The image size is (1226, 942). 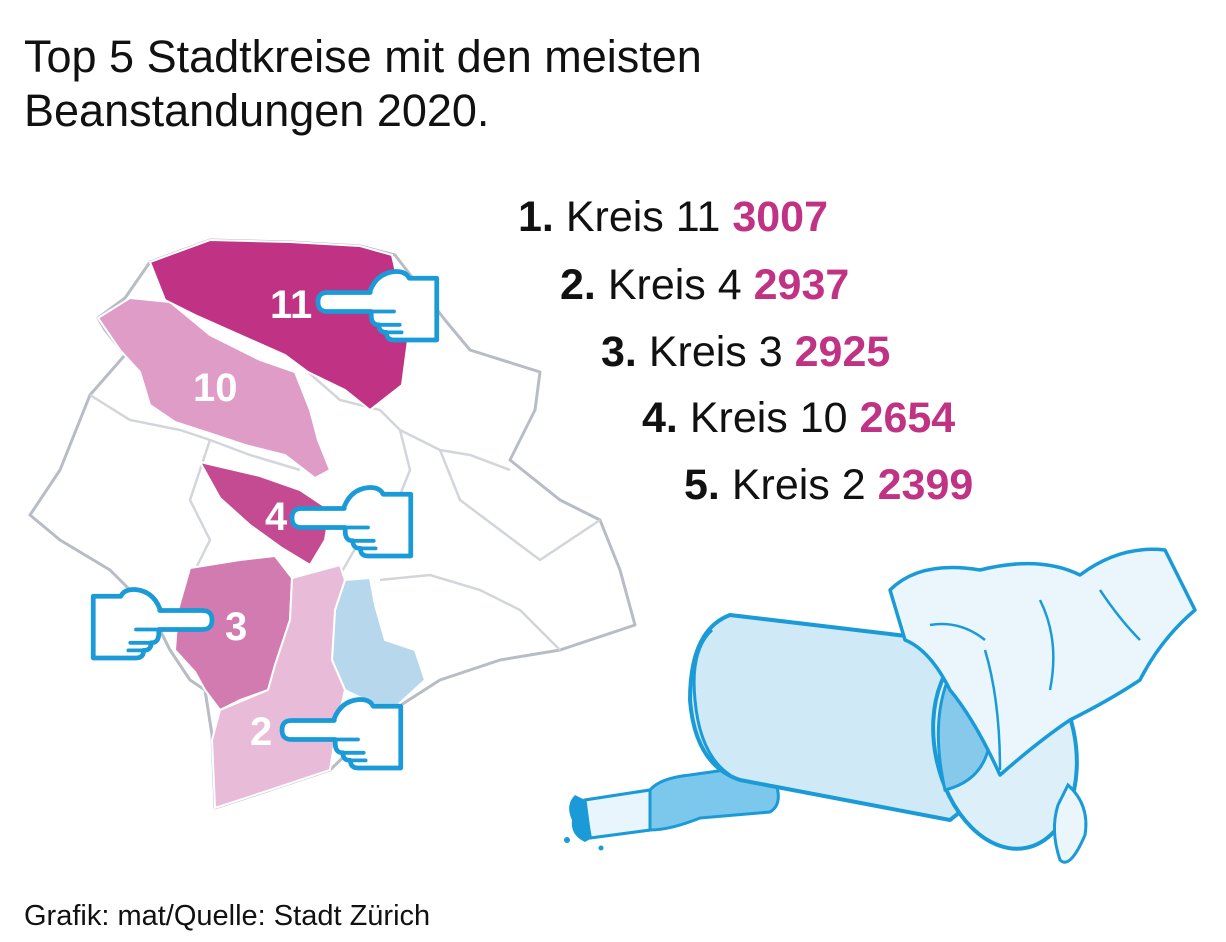 I want to click on bottle-icon, so click(x=672, y=807).